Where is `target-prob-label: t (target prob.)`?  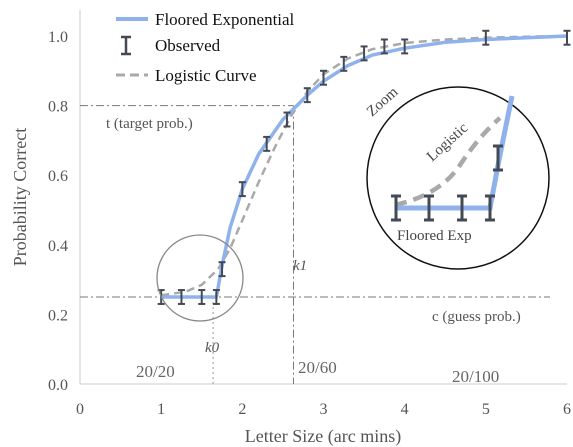
target-prob-label: t (target prob.) is located at coordinates (149, 124).